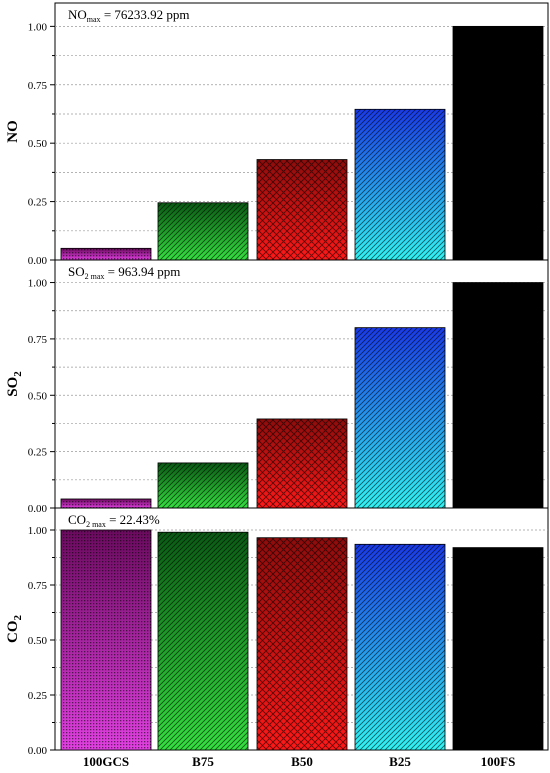  Describe the element at coordinates (498, 761) in the screenshot. I see `x-tick-label: 100FS` at that location.